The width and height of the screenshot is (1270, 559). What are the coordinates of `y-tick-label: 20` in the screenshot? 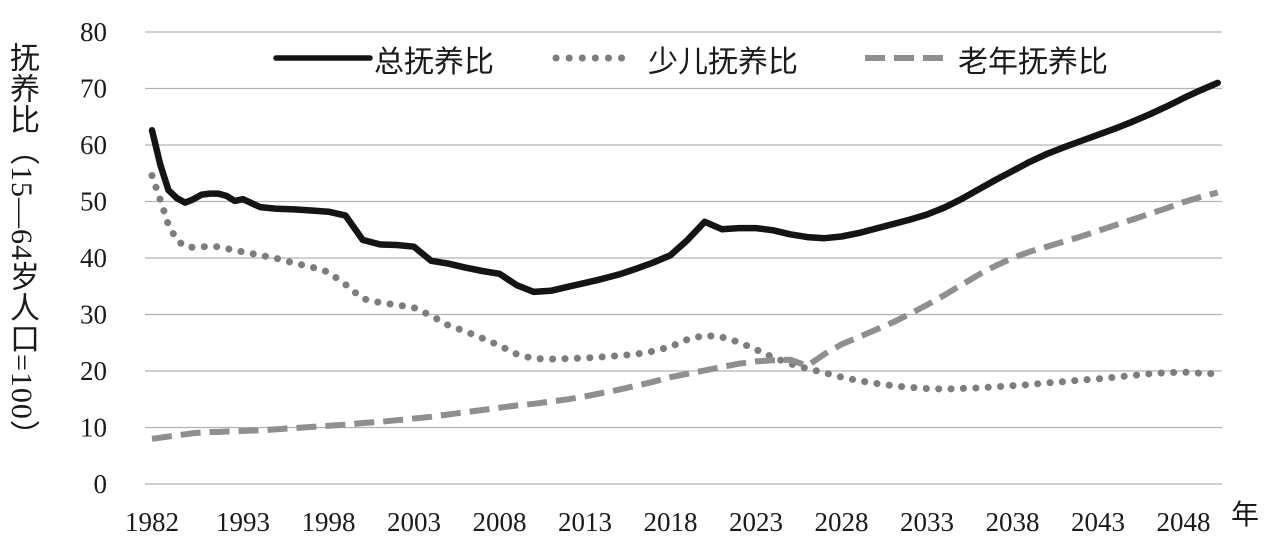 It's located at (93, 371).